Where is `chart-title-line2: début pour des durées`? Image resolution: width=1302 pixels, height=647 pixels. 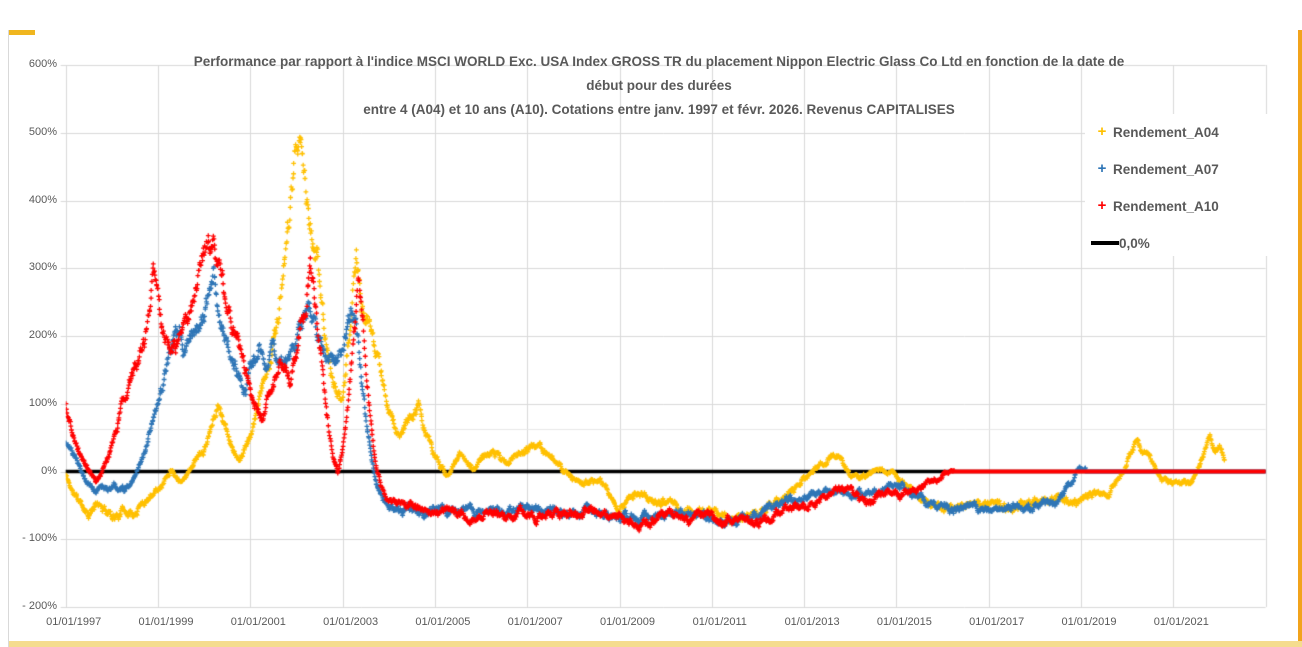 chart-title-line2: début pour des durées is located at coordinates (659, 85).